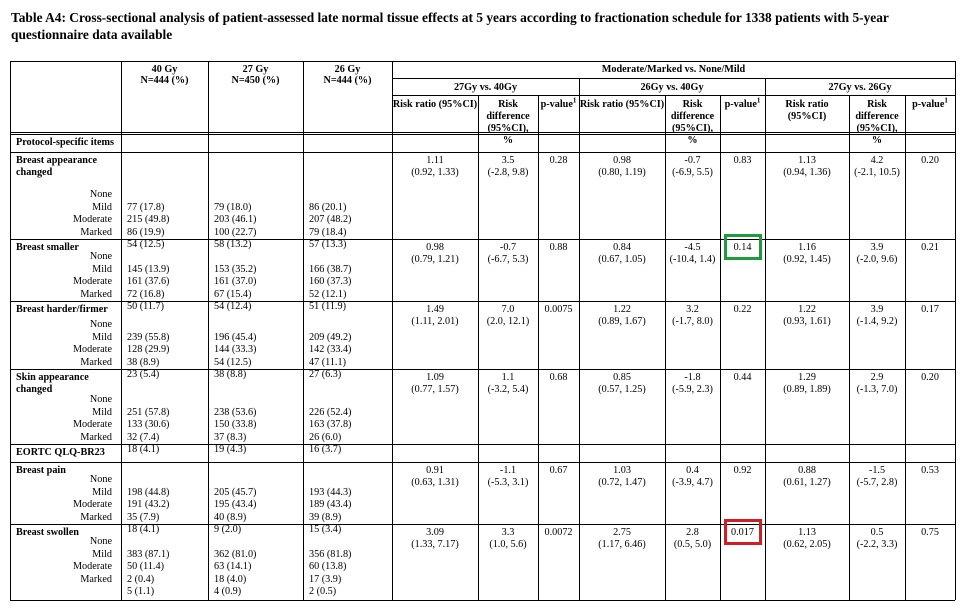  What do you see at coordinates (508, 309) in the screenshot?
I see `risk-difference-value: 7.0` at bounding box center [508, 309].